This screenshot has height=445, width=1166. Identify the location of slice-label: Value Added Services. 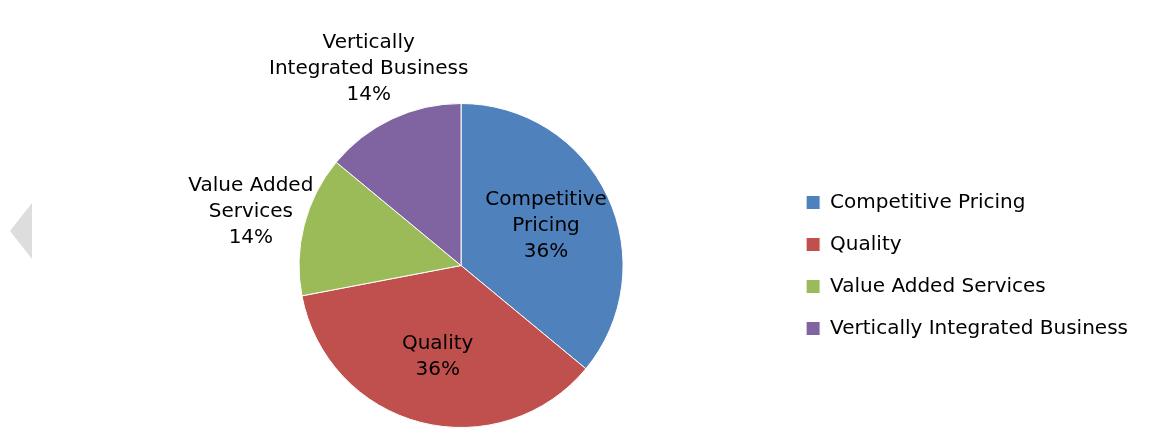
(251, 196).